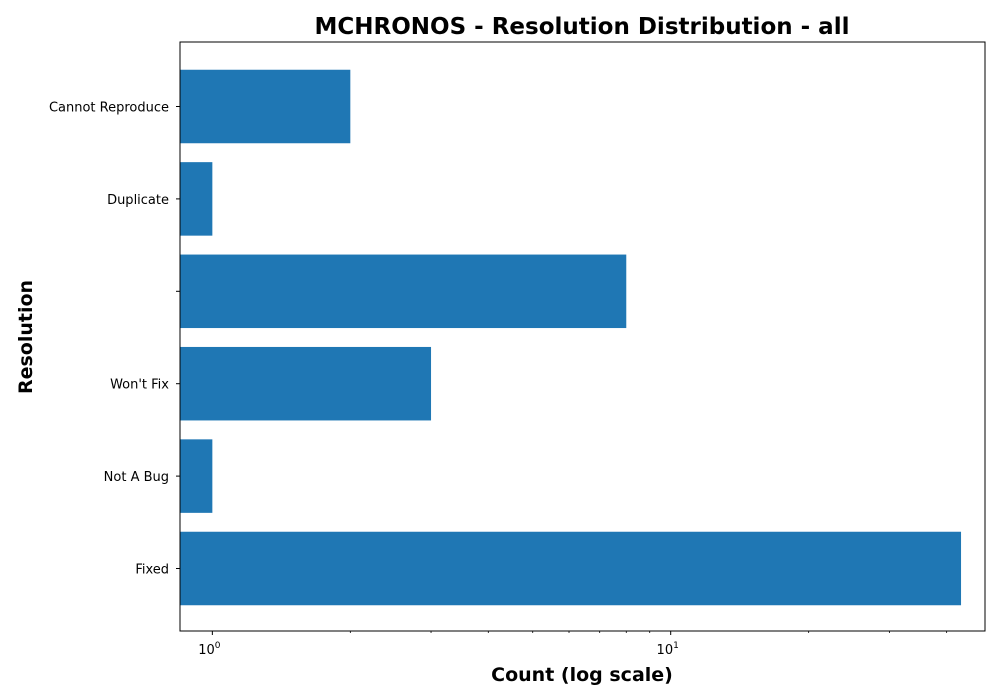 This screenshot has width=1000, height=700. What do you see at coordinates (136, 477) in the screenshot?
I see `y-tick-label: Not A Bug` at bounding box center [136, 477].